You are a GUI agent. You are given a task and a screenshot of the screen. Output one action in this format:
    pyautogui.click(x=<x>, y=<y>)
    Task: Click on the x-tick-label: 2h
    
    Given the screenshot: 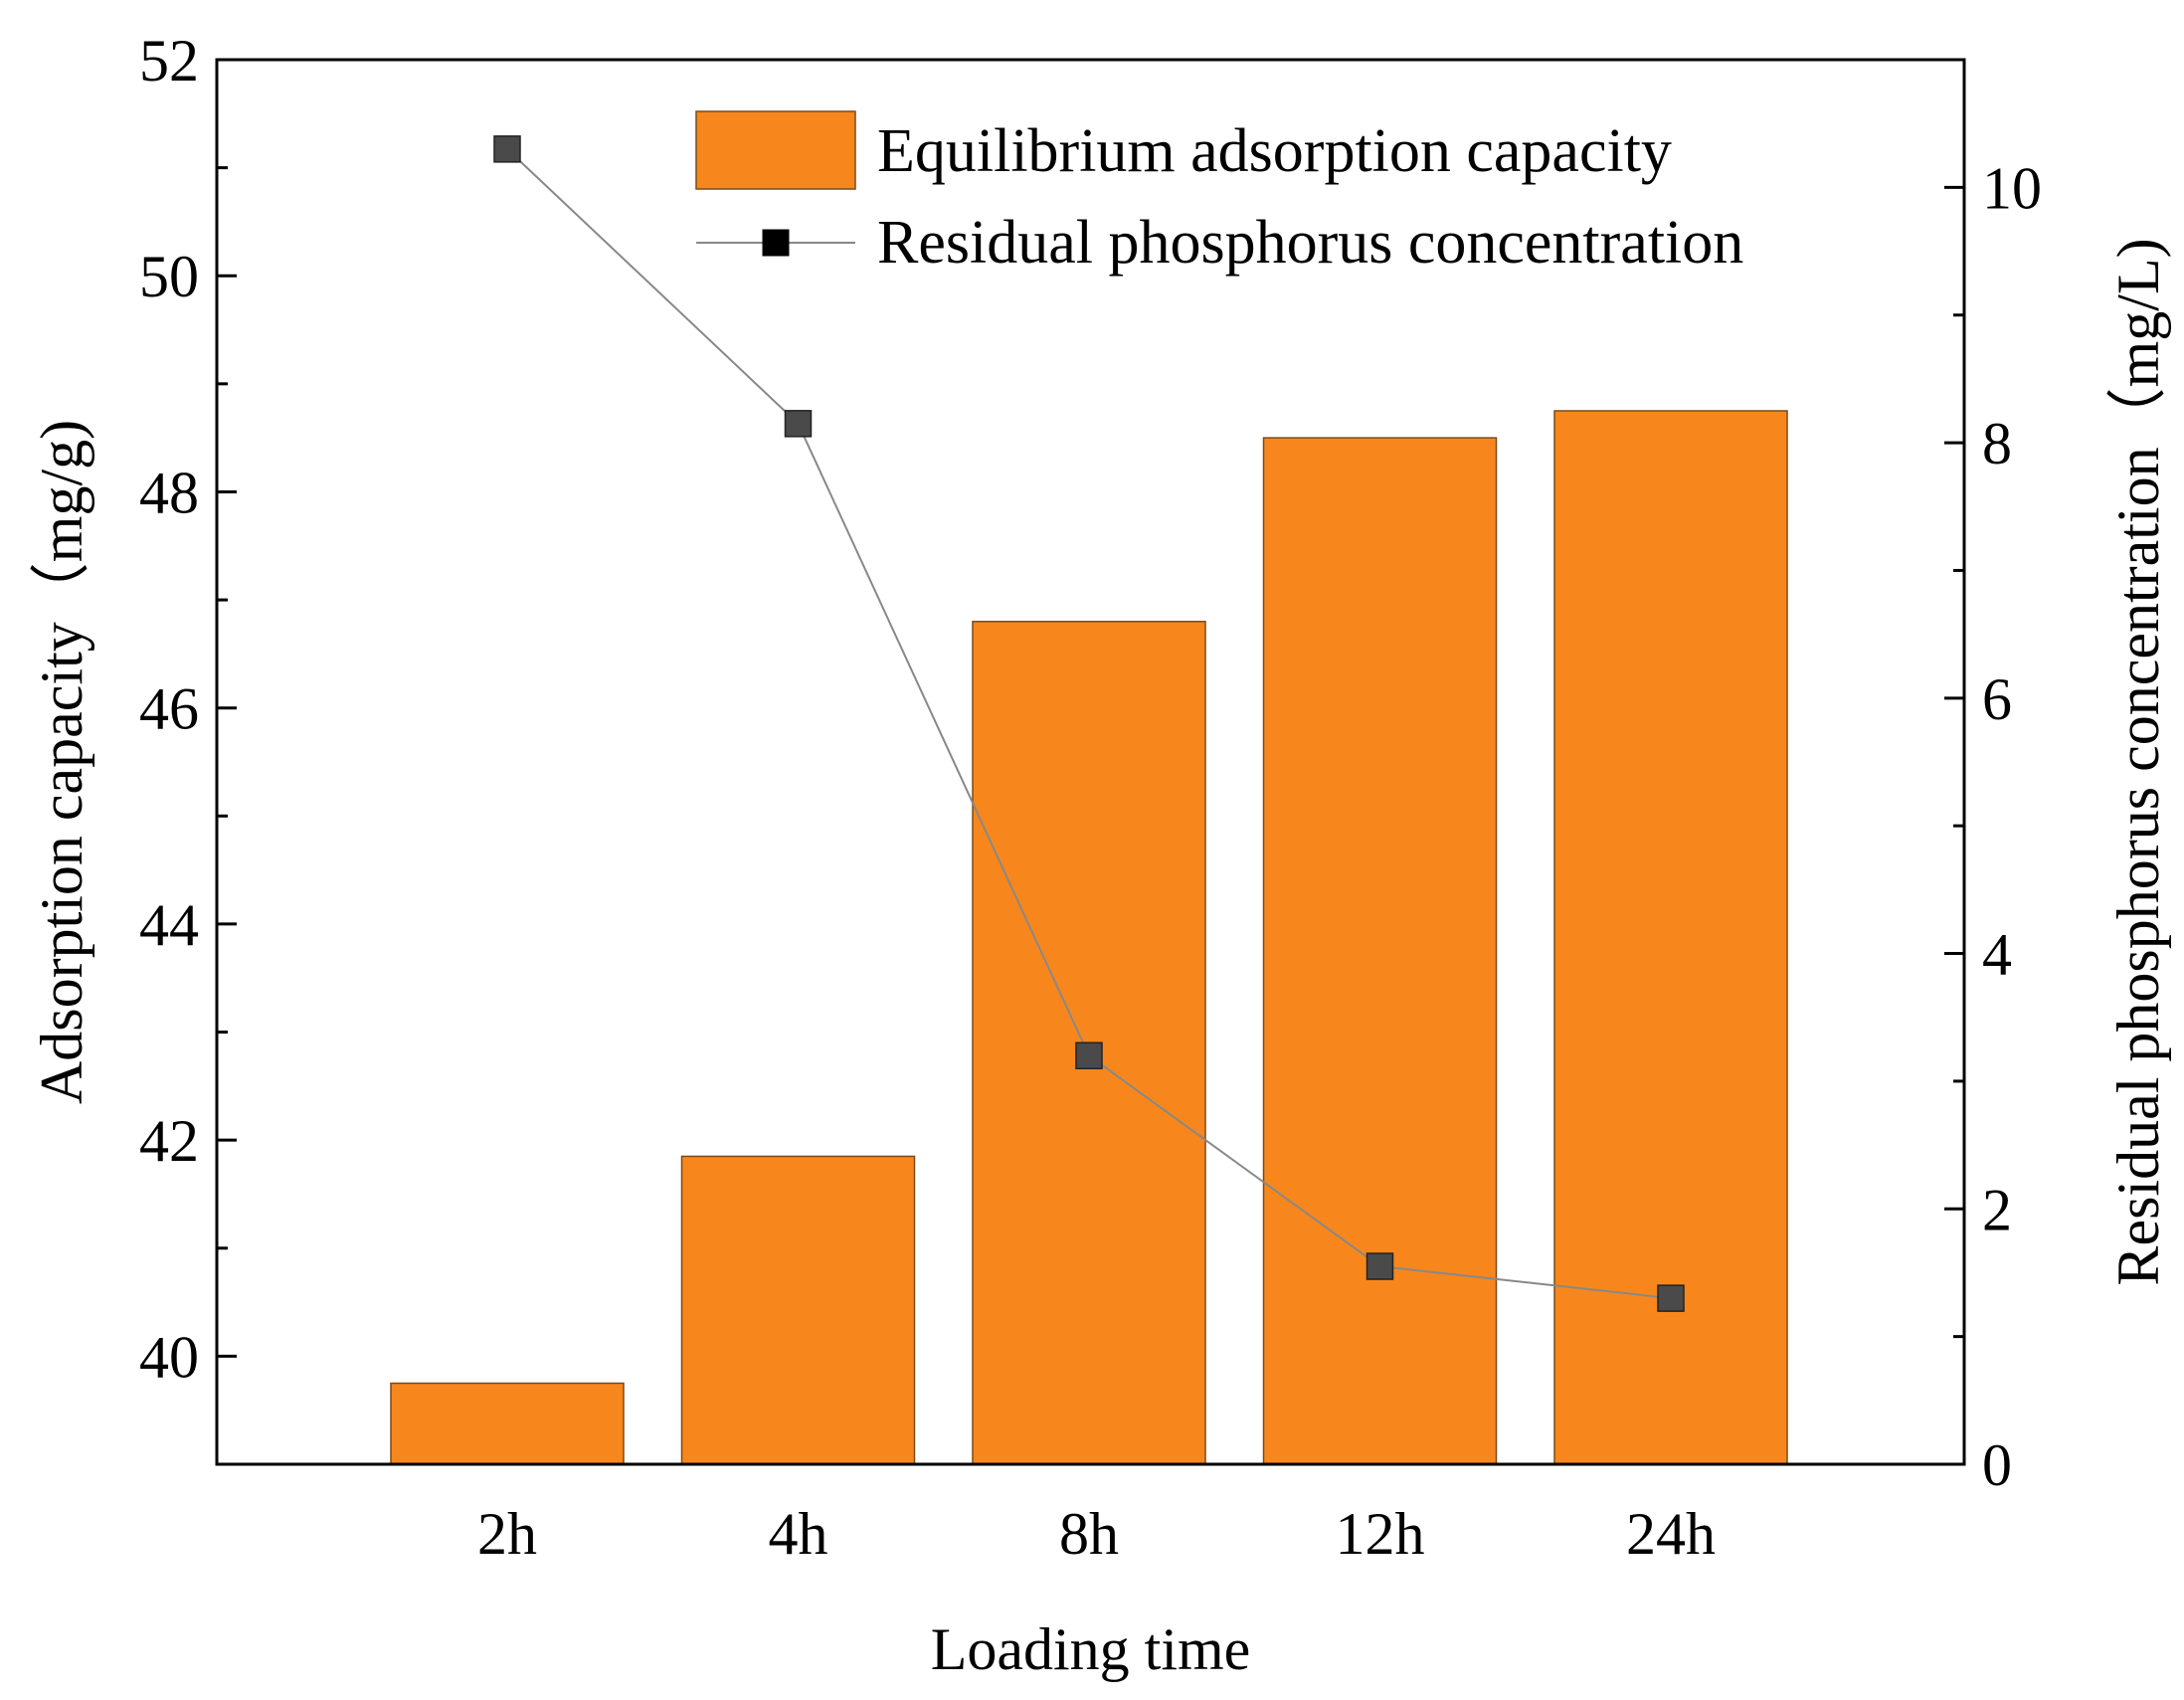 What is the action you would take?
    pyautogui.click(x=507, y=1534)
    